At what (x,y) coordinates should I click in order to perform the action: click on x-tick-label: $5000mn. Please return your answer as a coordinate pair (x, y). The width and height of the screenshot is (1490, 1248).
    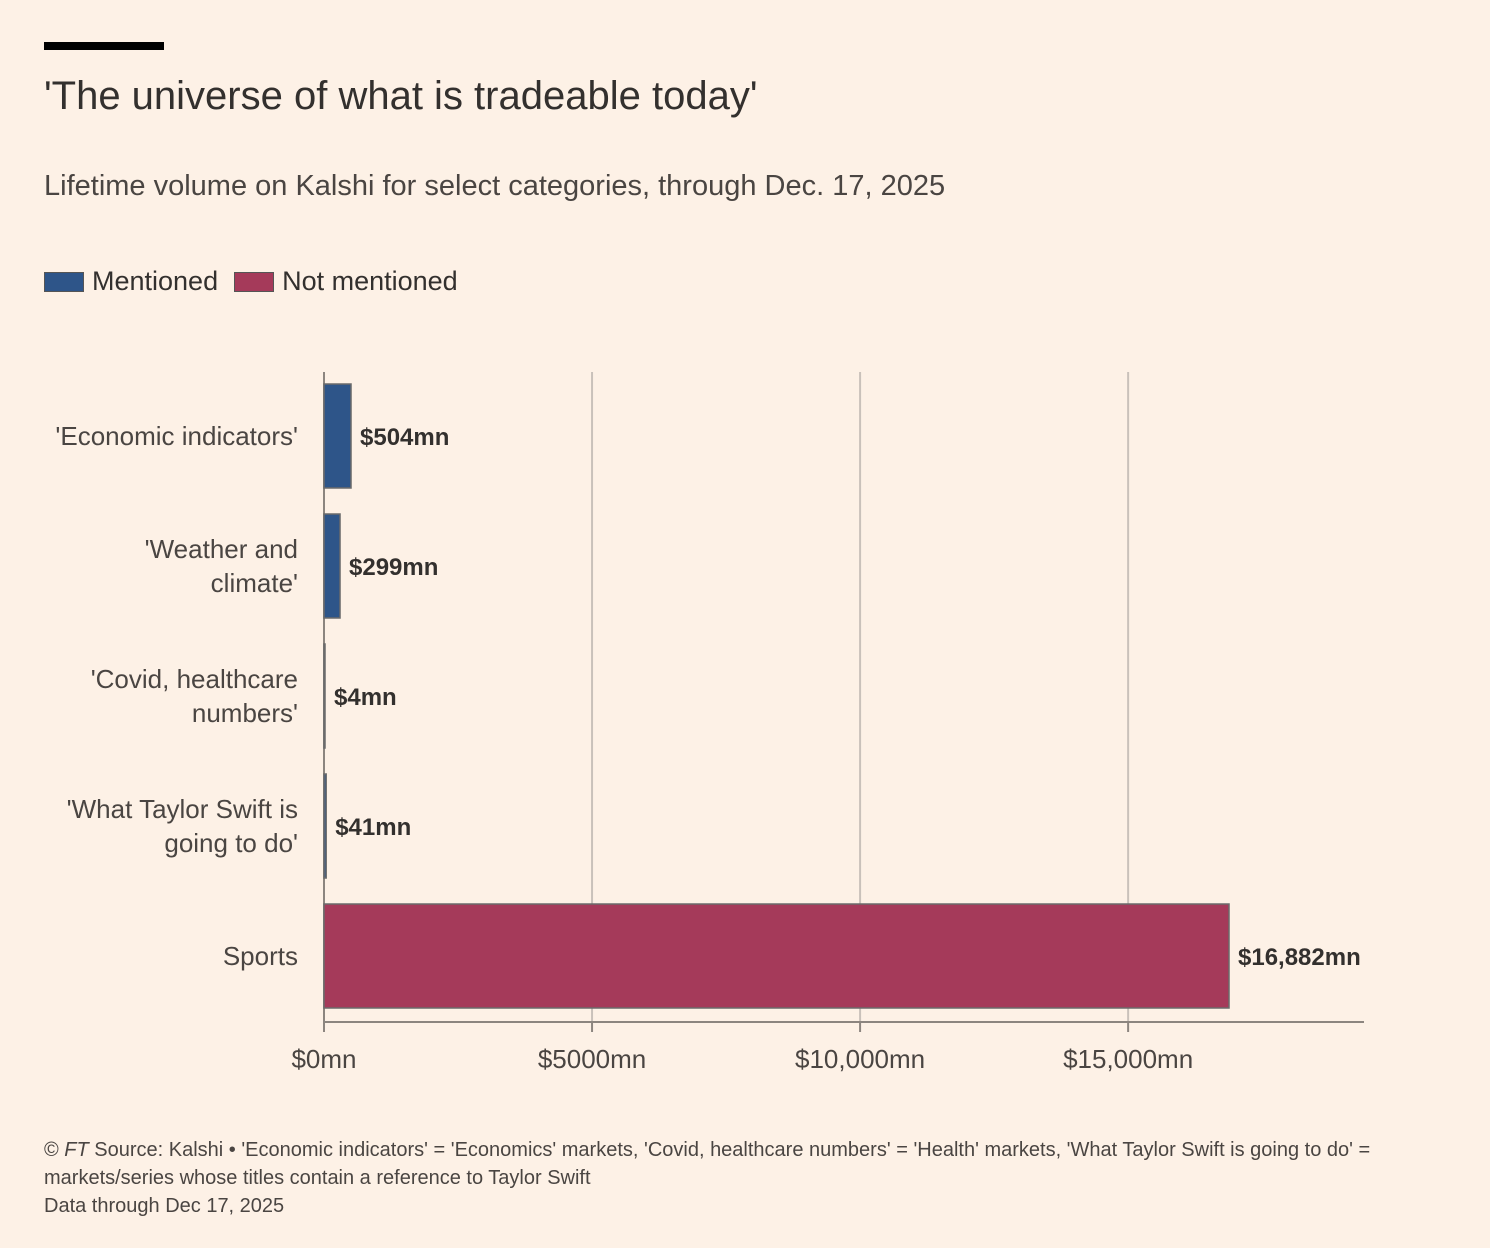
    Looking at the image, I should click on (592, 1059).